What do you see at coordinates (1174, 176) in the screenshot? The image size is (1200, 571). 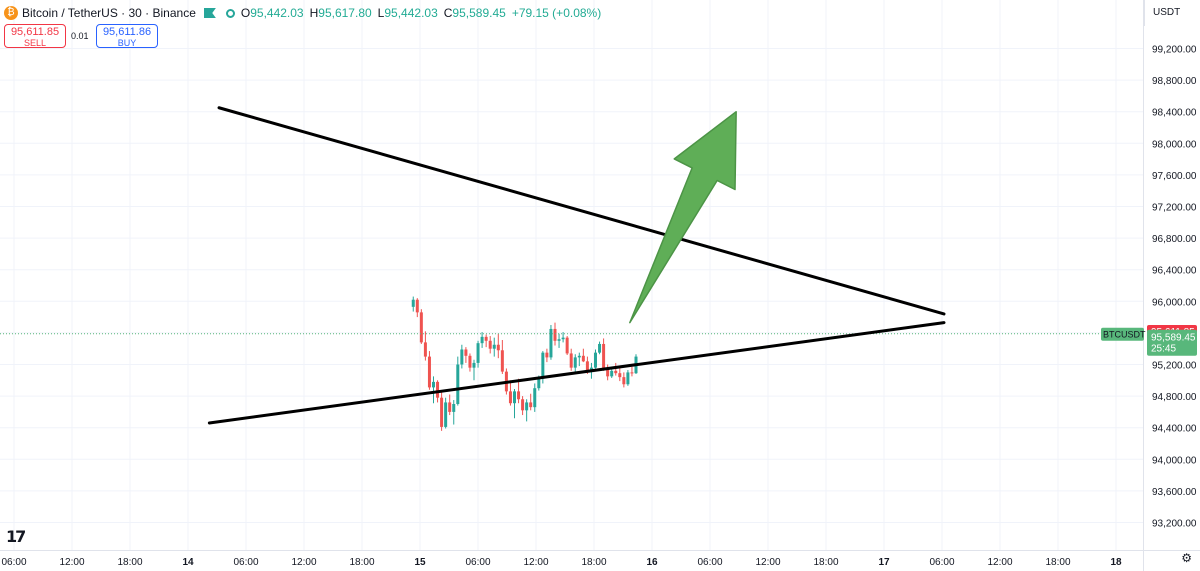 I see `price-tick-label: 97,600.00` at bounding box center [1174, 176].